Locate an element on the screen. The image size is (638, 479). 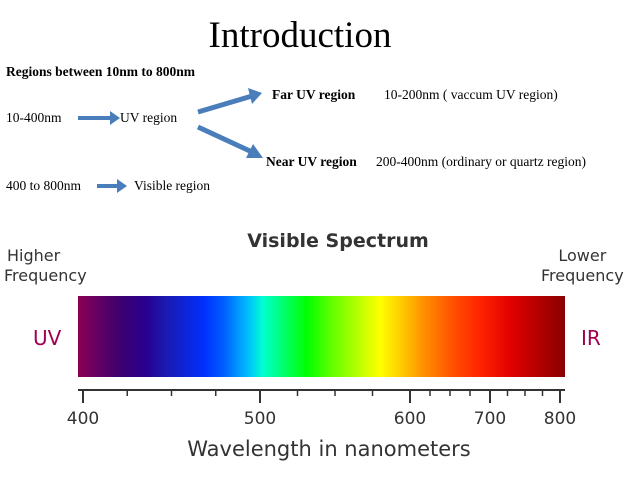
uv-arrow-icon is located at coordinates (99, 118).